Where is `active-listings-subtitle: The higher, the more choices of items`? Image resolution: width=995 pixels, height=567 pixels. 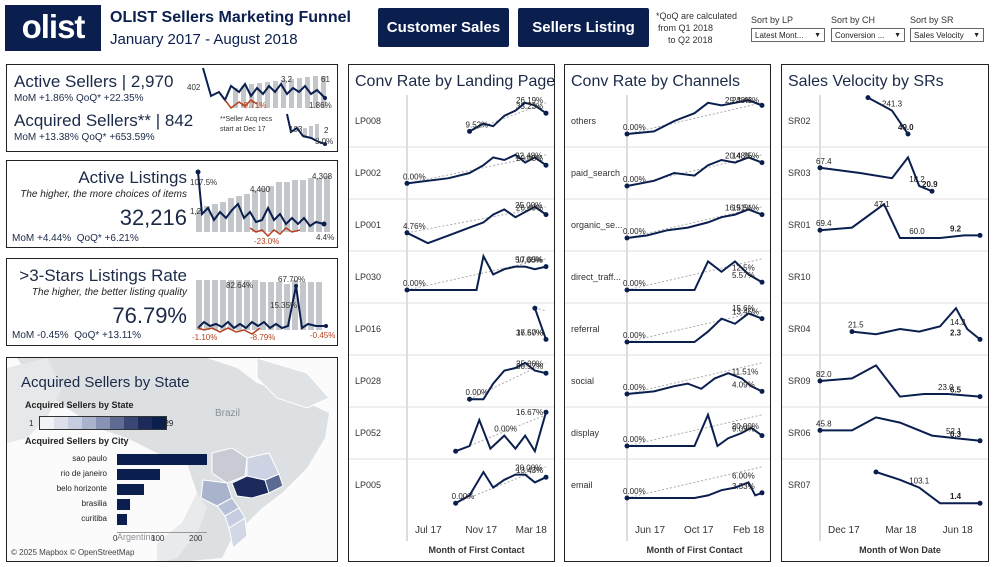
active-listings-subtitle: The higher, the more choices of items is located at coordinates (103, 194).